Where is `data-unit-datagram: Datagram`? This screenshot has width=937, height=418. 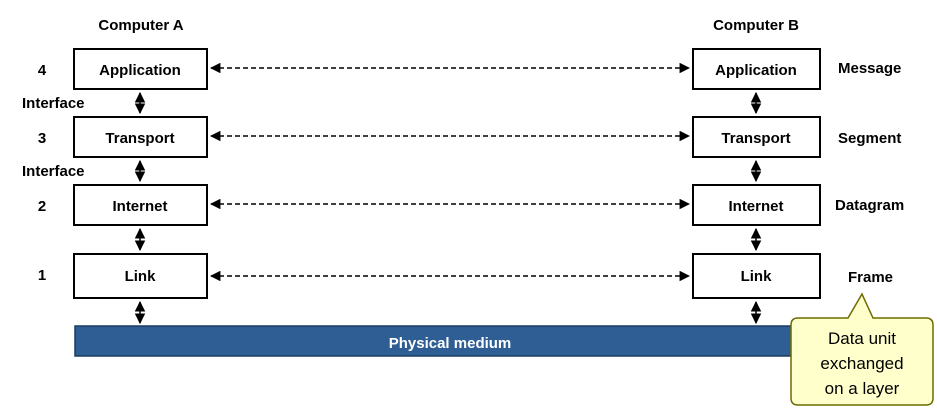
data-unit-datagram: Datagram is located at coordinates (869, 205).